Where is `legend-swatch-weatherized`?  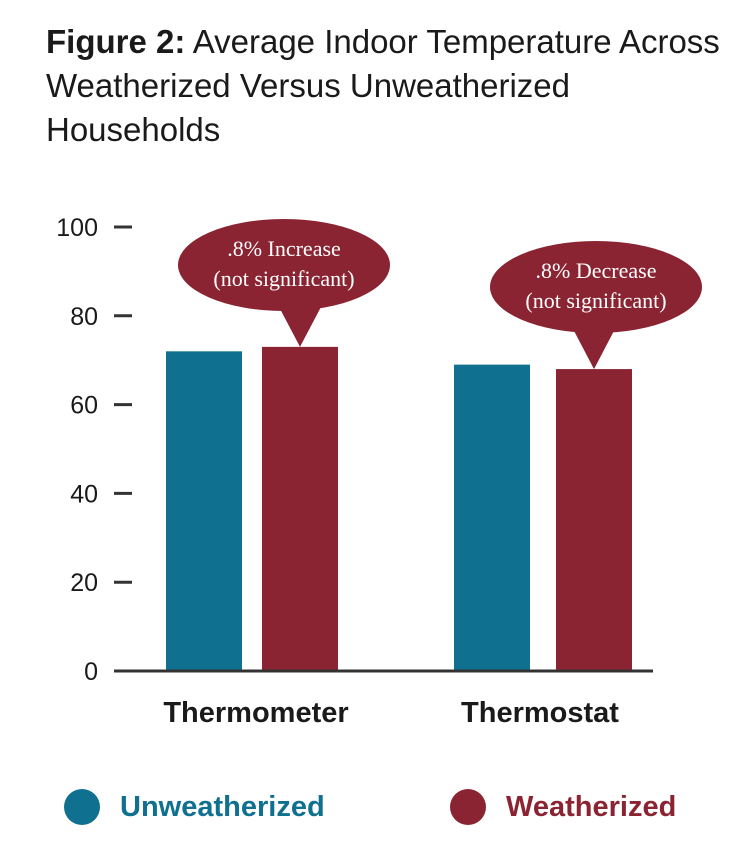 legend-swatch-weatherized is located at coordinates (468, 807).